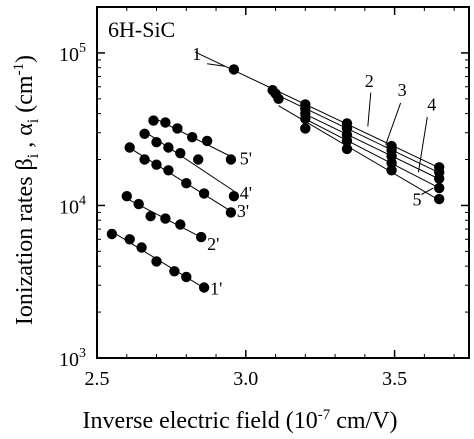 The width and height of the screenshot is (474, 439). I want to click on annotation-label-2: 2, so click(369, 81).